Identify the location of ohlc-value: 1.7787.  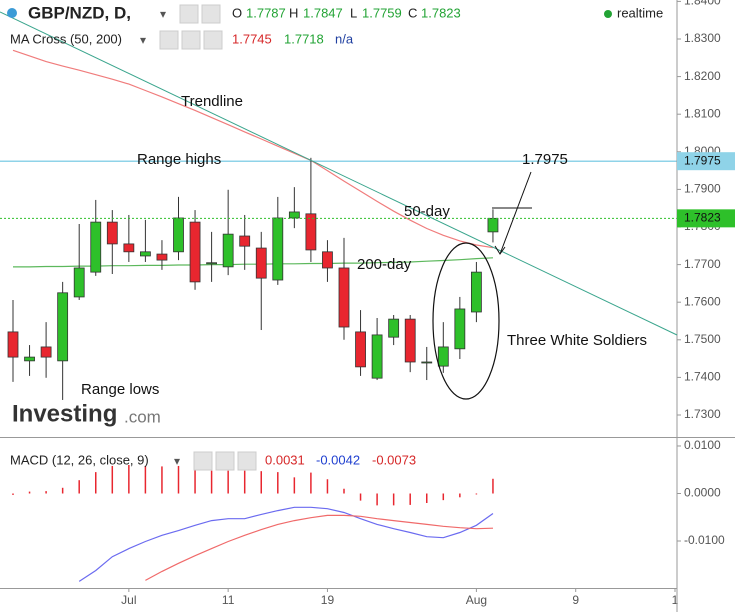
(266, 12).